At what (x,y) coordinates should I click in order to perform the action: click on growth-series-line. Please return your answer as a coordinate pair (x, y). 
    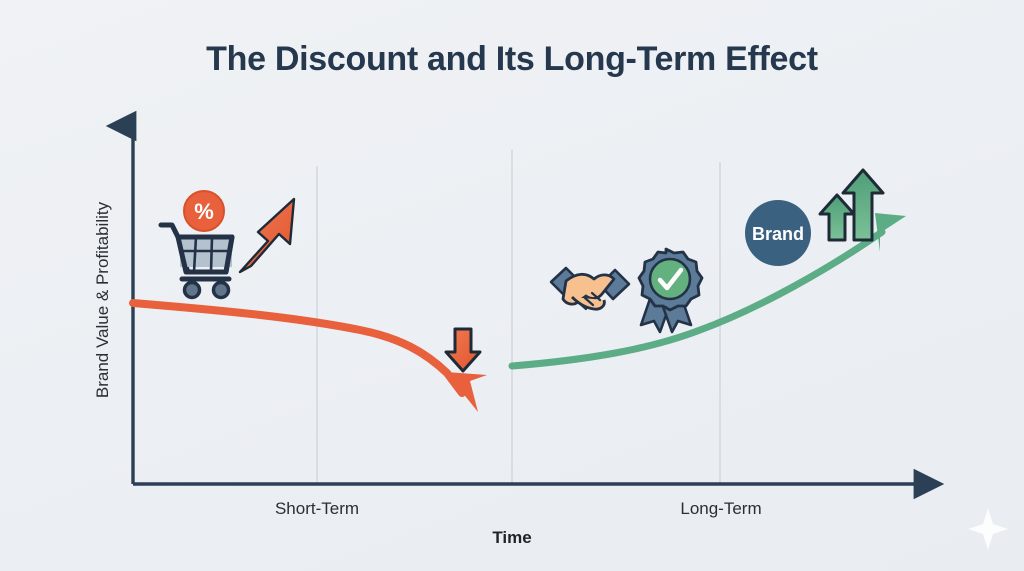
    Looking at the image, I should click on (707, 291).